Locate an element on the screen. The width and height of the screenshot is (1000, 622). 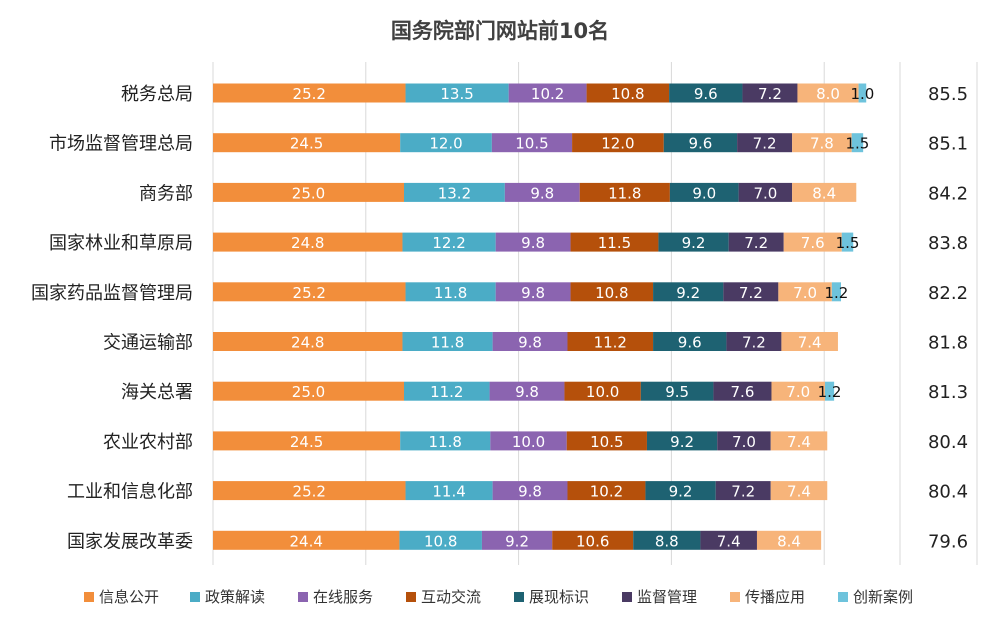
category-label: 交通运输部 is located at coordinates (148, 343).